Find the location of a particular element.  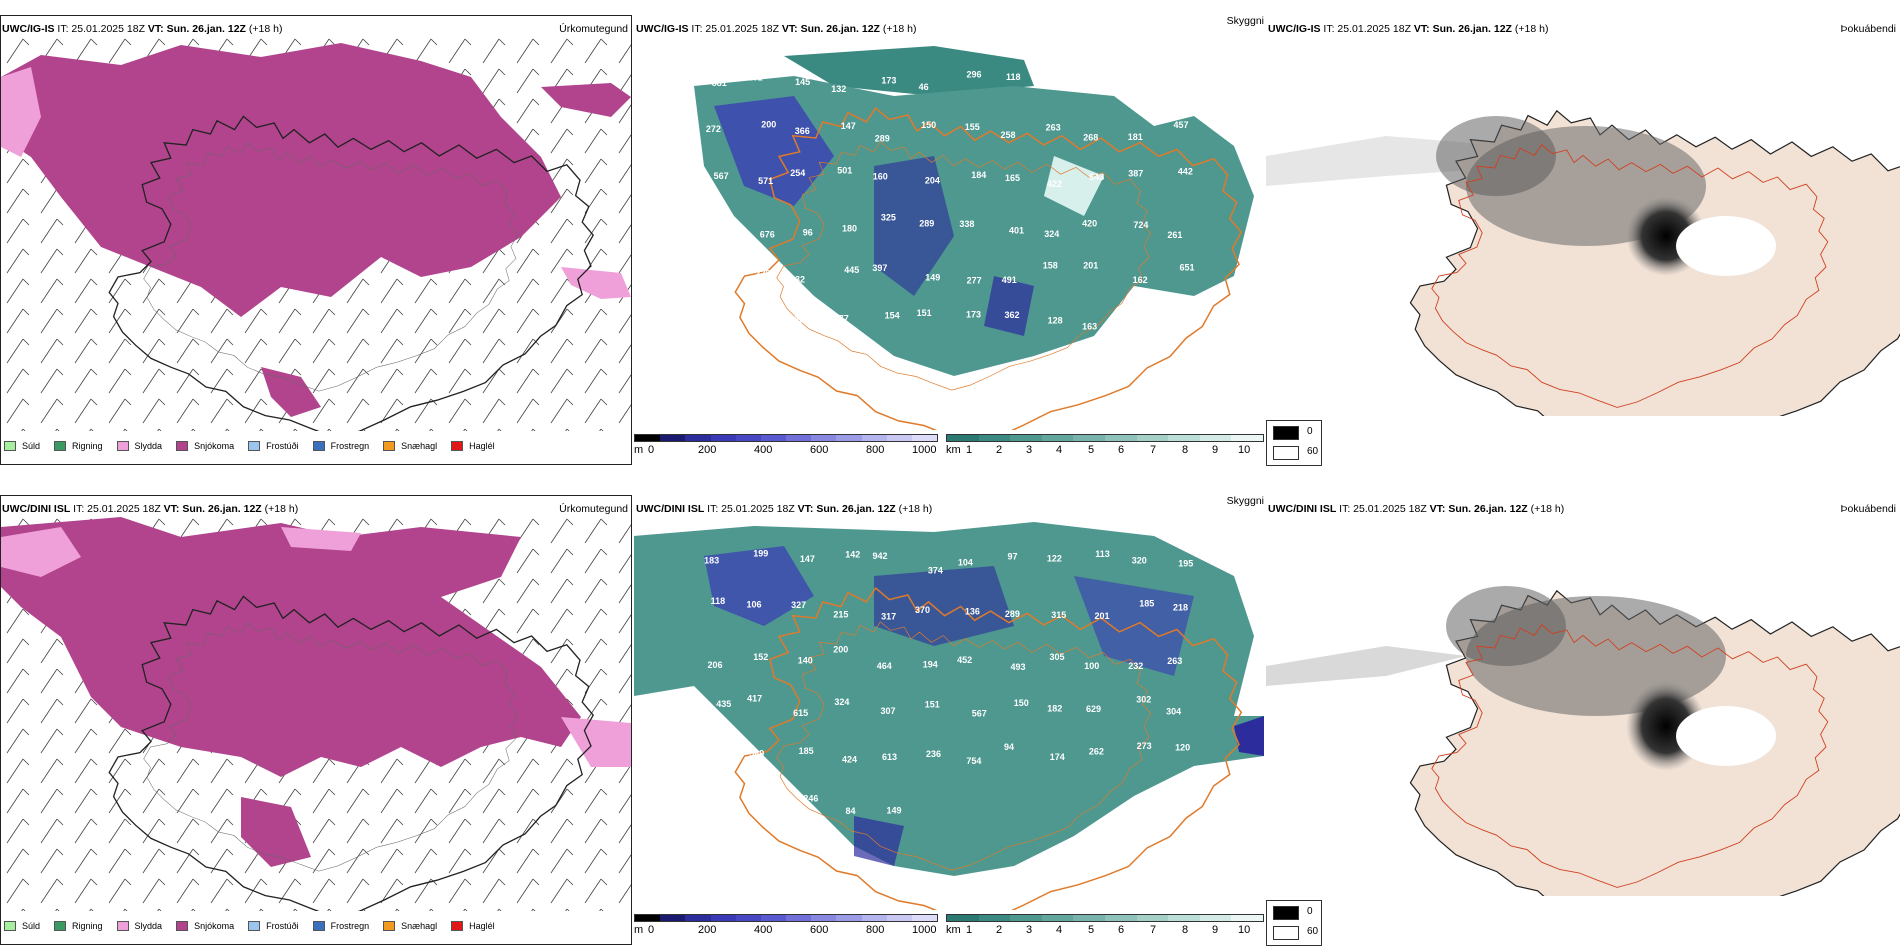

peak-elevation-label: 46 is located at coordinates (924, 87).